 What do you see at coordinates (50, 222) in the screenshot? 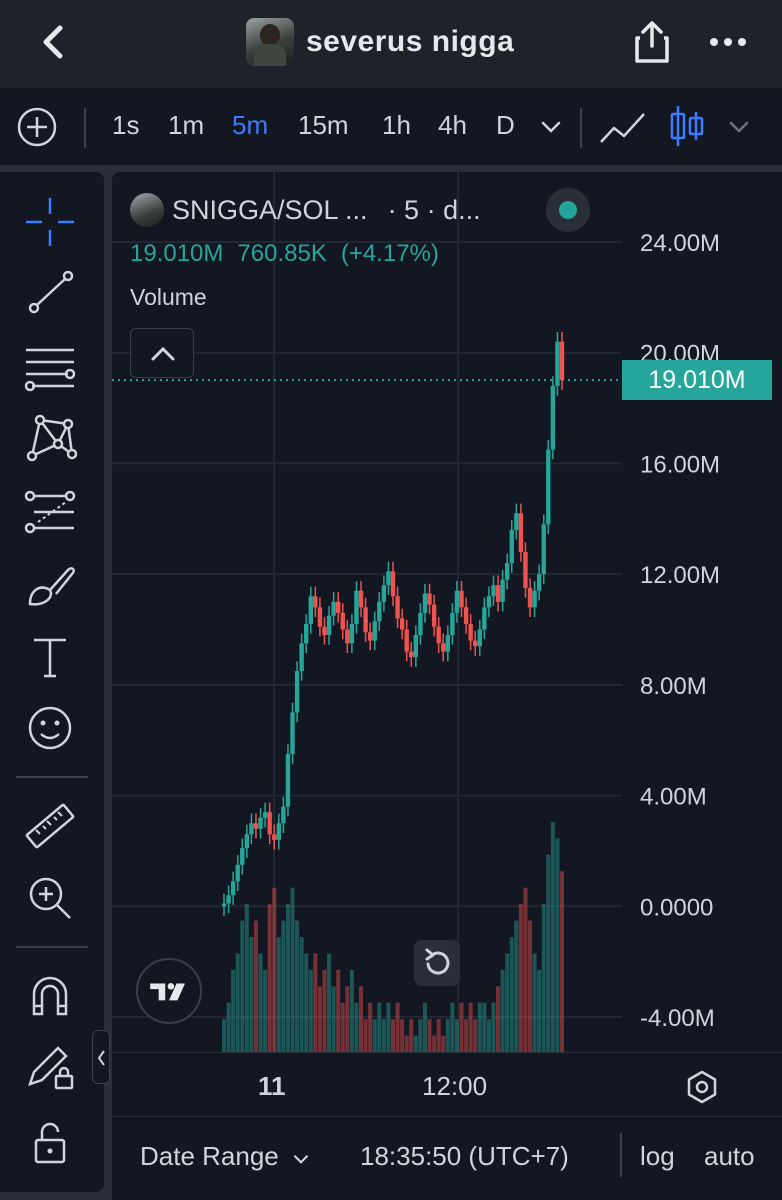
I see `crosshair-icon` at bounding box center [50, 222].